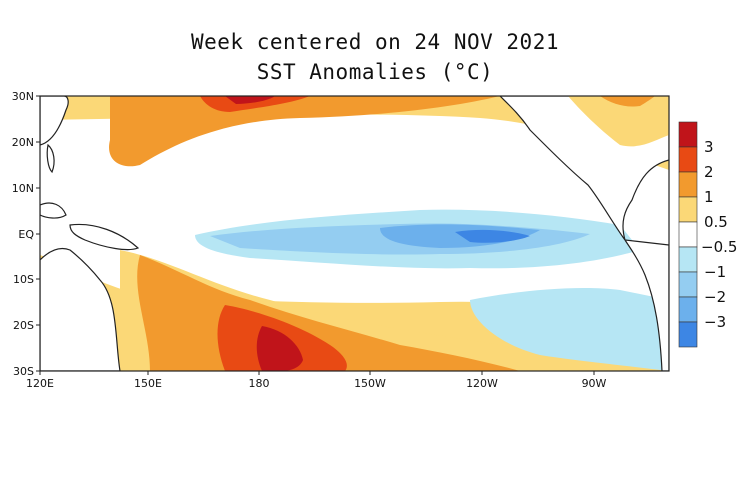 The image size is (750, 500). What do you see at coordinates (716, 222) in the screenshot?
I see `colorbar-label-0-5: 0.5` at bounding box center [716, 222].